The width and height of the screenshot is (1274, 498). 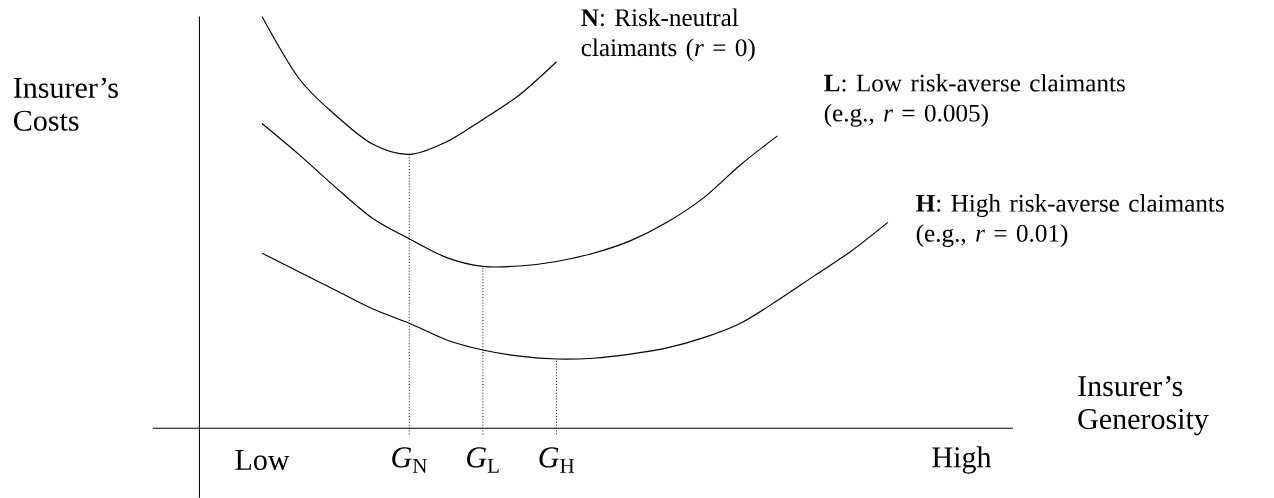 I want to click on series-label: L: Low risk-averse claimants (e.g., r = 0.005), so click(x=974, y=100).